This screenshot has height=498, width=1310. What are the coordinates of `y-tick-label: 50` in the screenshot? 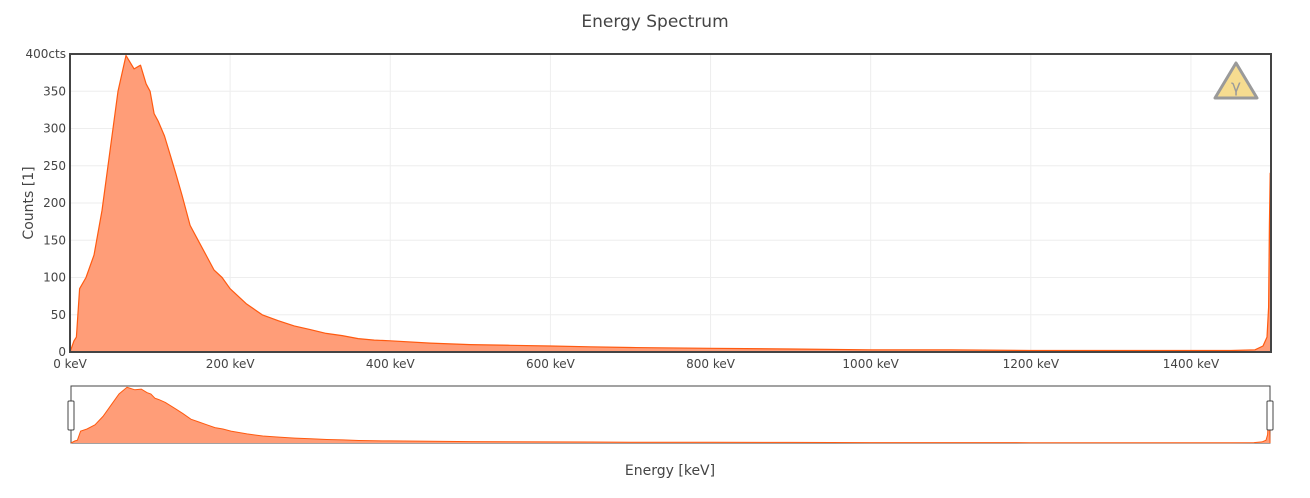 It's located at (58, 315).